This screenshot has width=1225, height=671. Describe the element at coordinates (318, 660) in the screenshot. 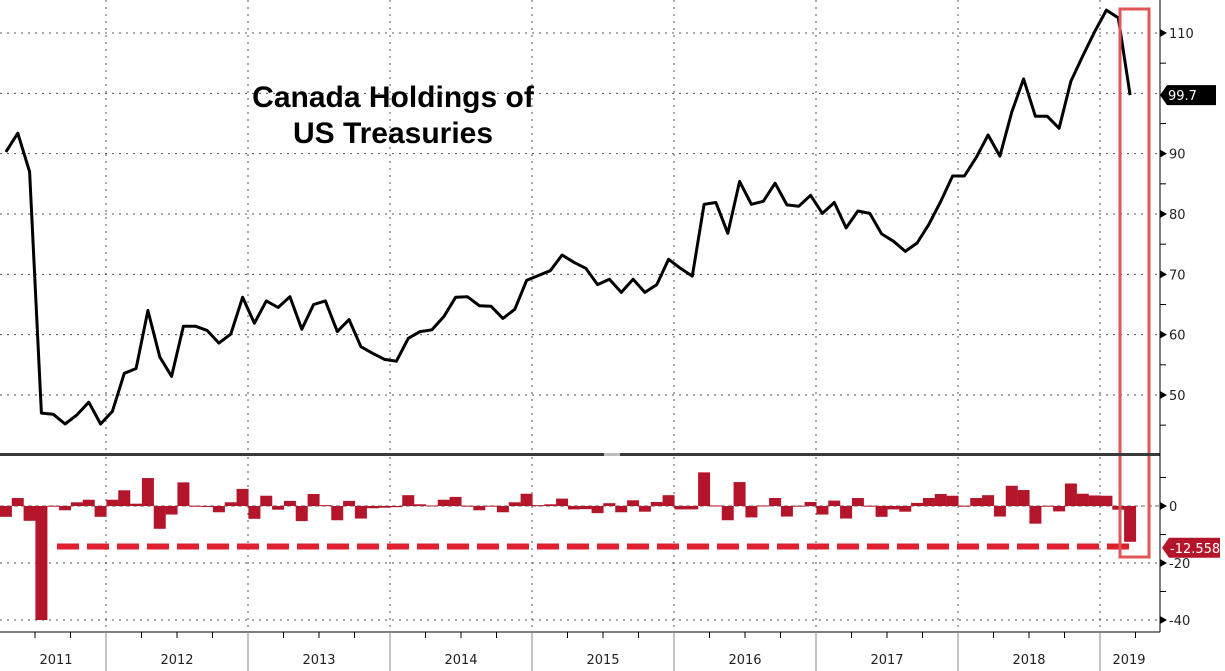

I see `year-label: 2013` at that location.